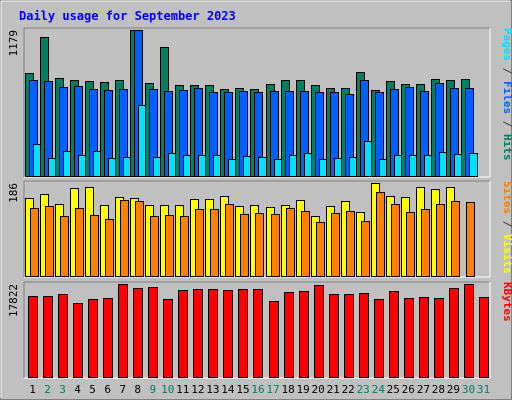  Describe the element at coordinates (506, 44) in the screenshot. I see `legend-part: Pages` at that location.